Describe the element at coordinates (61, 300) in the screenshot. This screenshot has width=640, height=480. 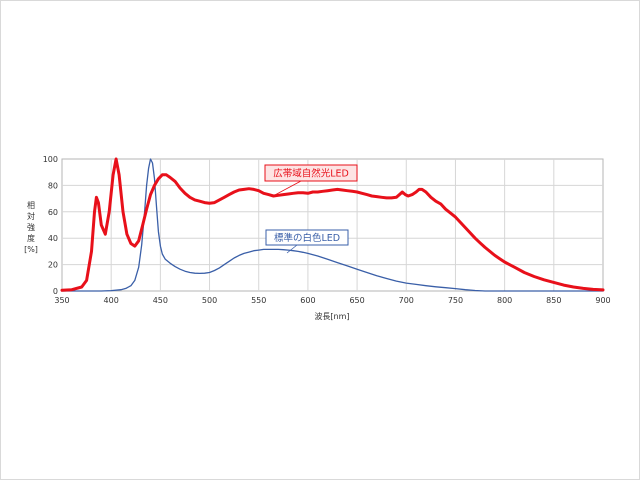
I see `x-tick-label: 350` at that location.